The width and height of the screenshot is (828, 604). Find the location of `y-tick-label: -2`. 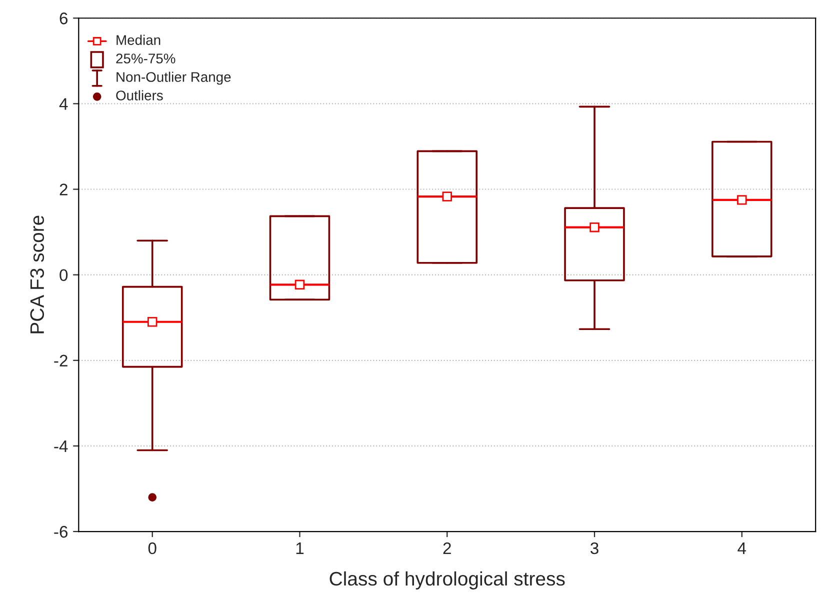

y-tick-label: -2 is located at coordinates (61, 360).